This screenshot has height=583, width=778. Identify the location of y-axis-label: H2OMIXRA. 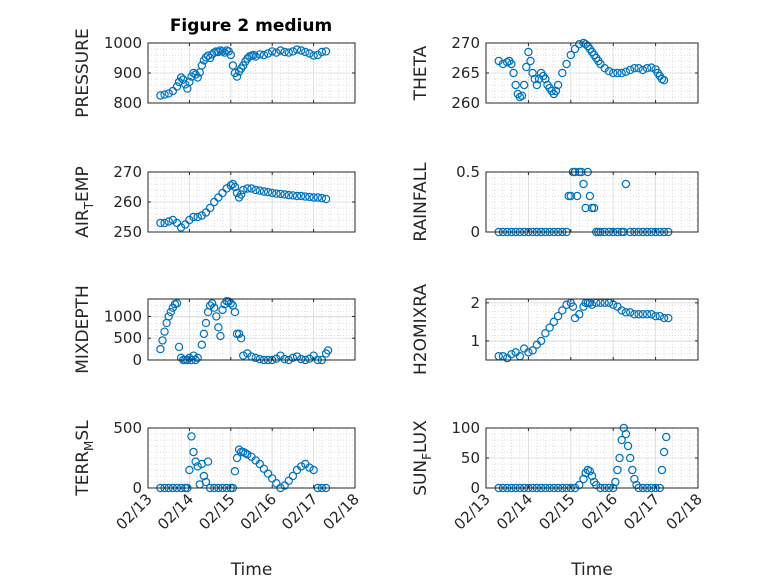
(421, 329).